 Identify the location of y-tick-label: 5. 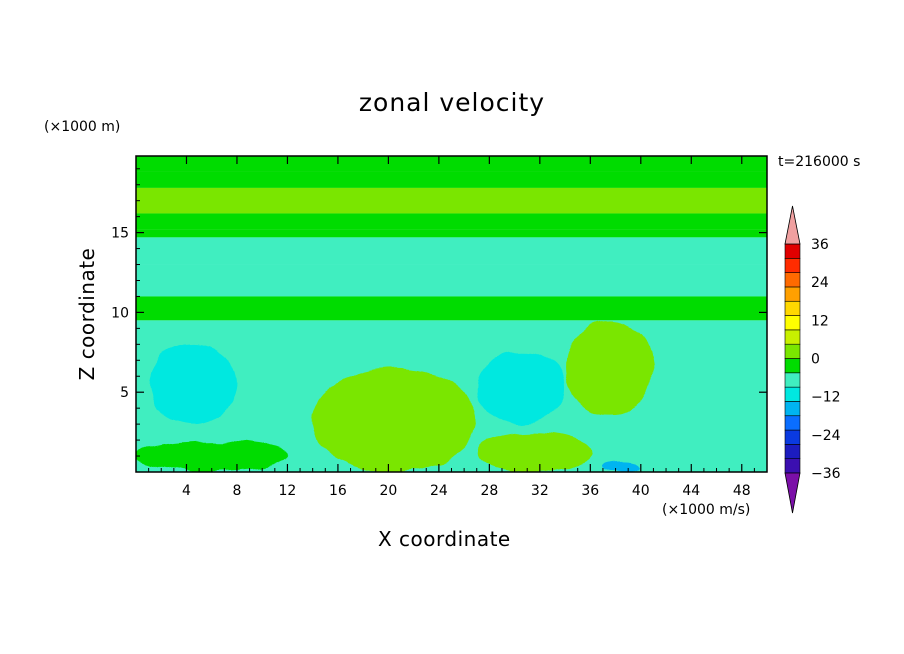
(124, 393).